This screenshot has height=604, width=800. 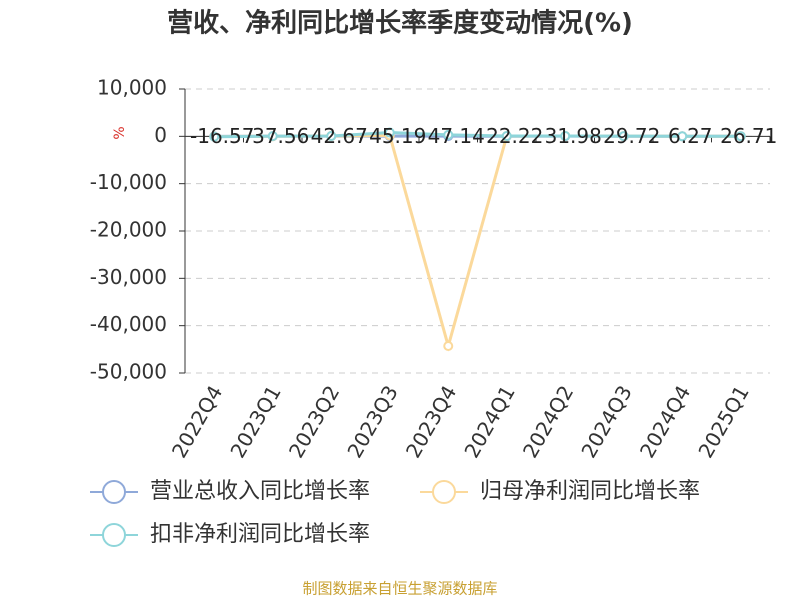 What do you see at coordinates (631, 136) in the screenshot?
I see `data-label: 29.72` at bounding box center [631, 136].